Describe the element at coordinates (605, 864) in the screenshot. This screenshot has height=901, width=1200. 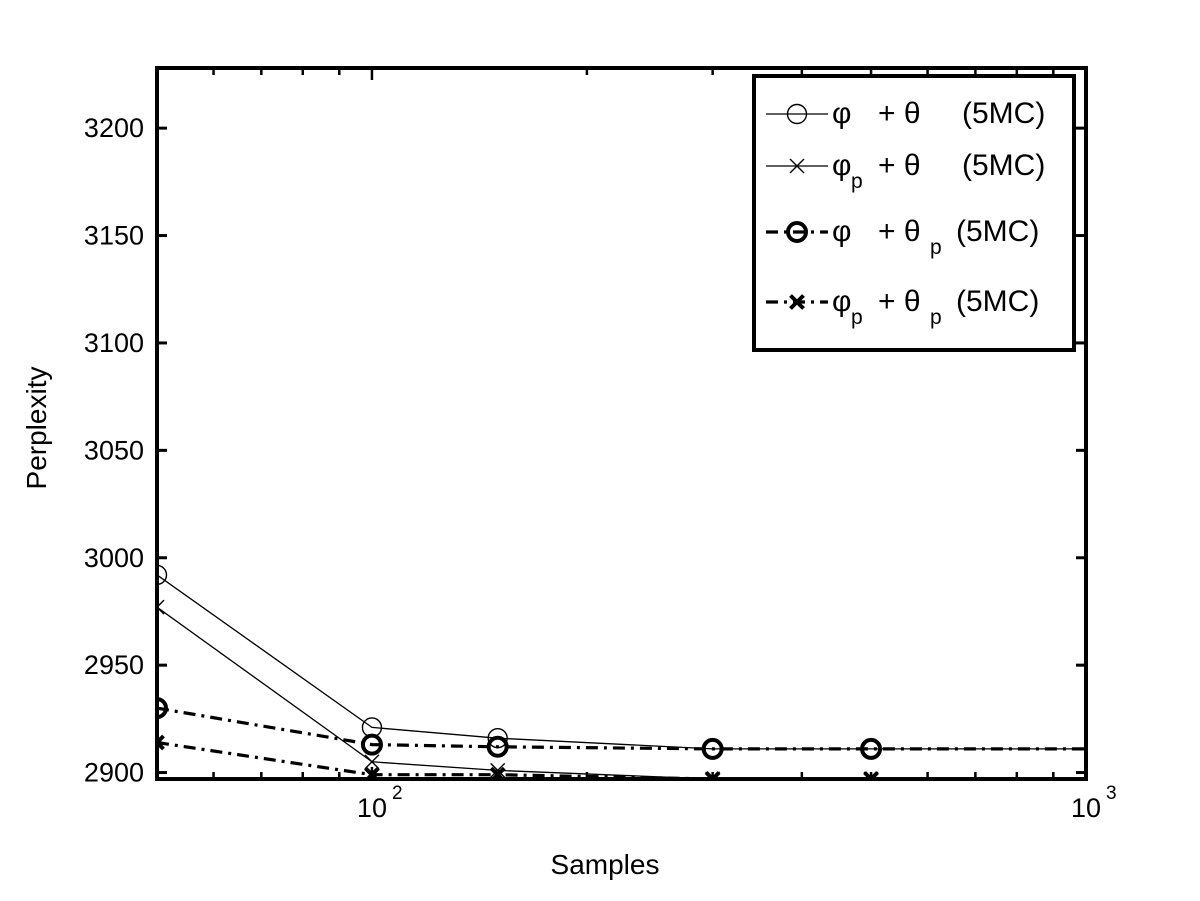
I see `x-axis-label: Samples` at that location.